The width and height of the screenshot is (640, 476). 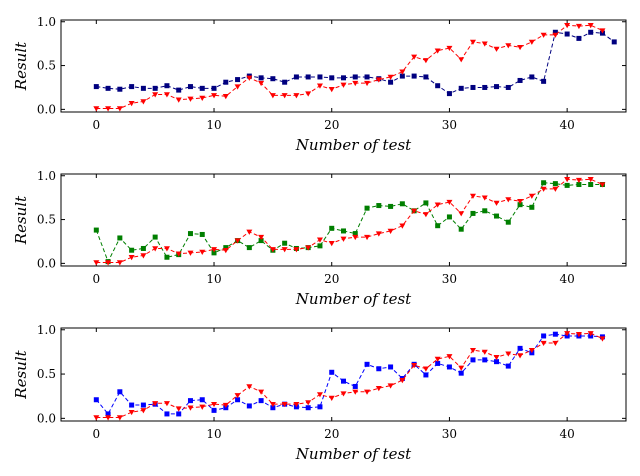 I want to click on y-tick-label: 1.0, so click(x=46, y=330).